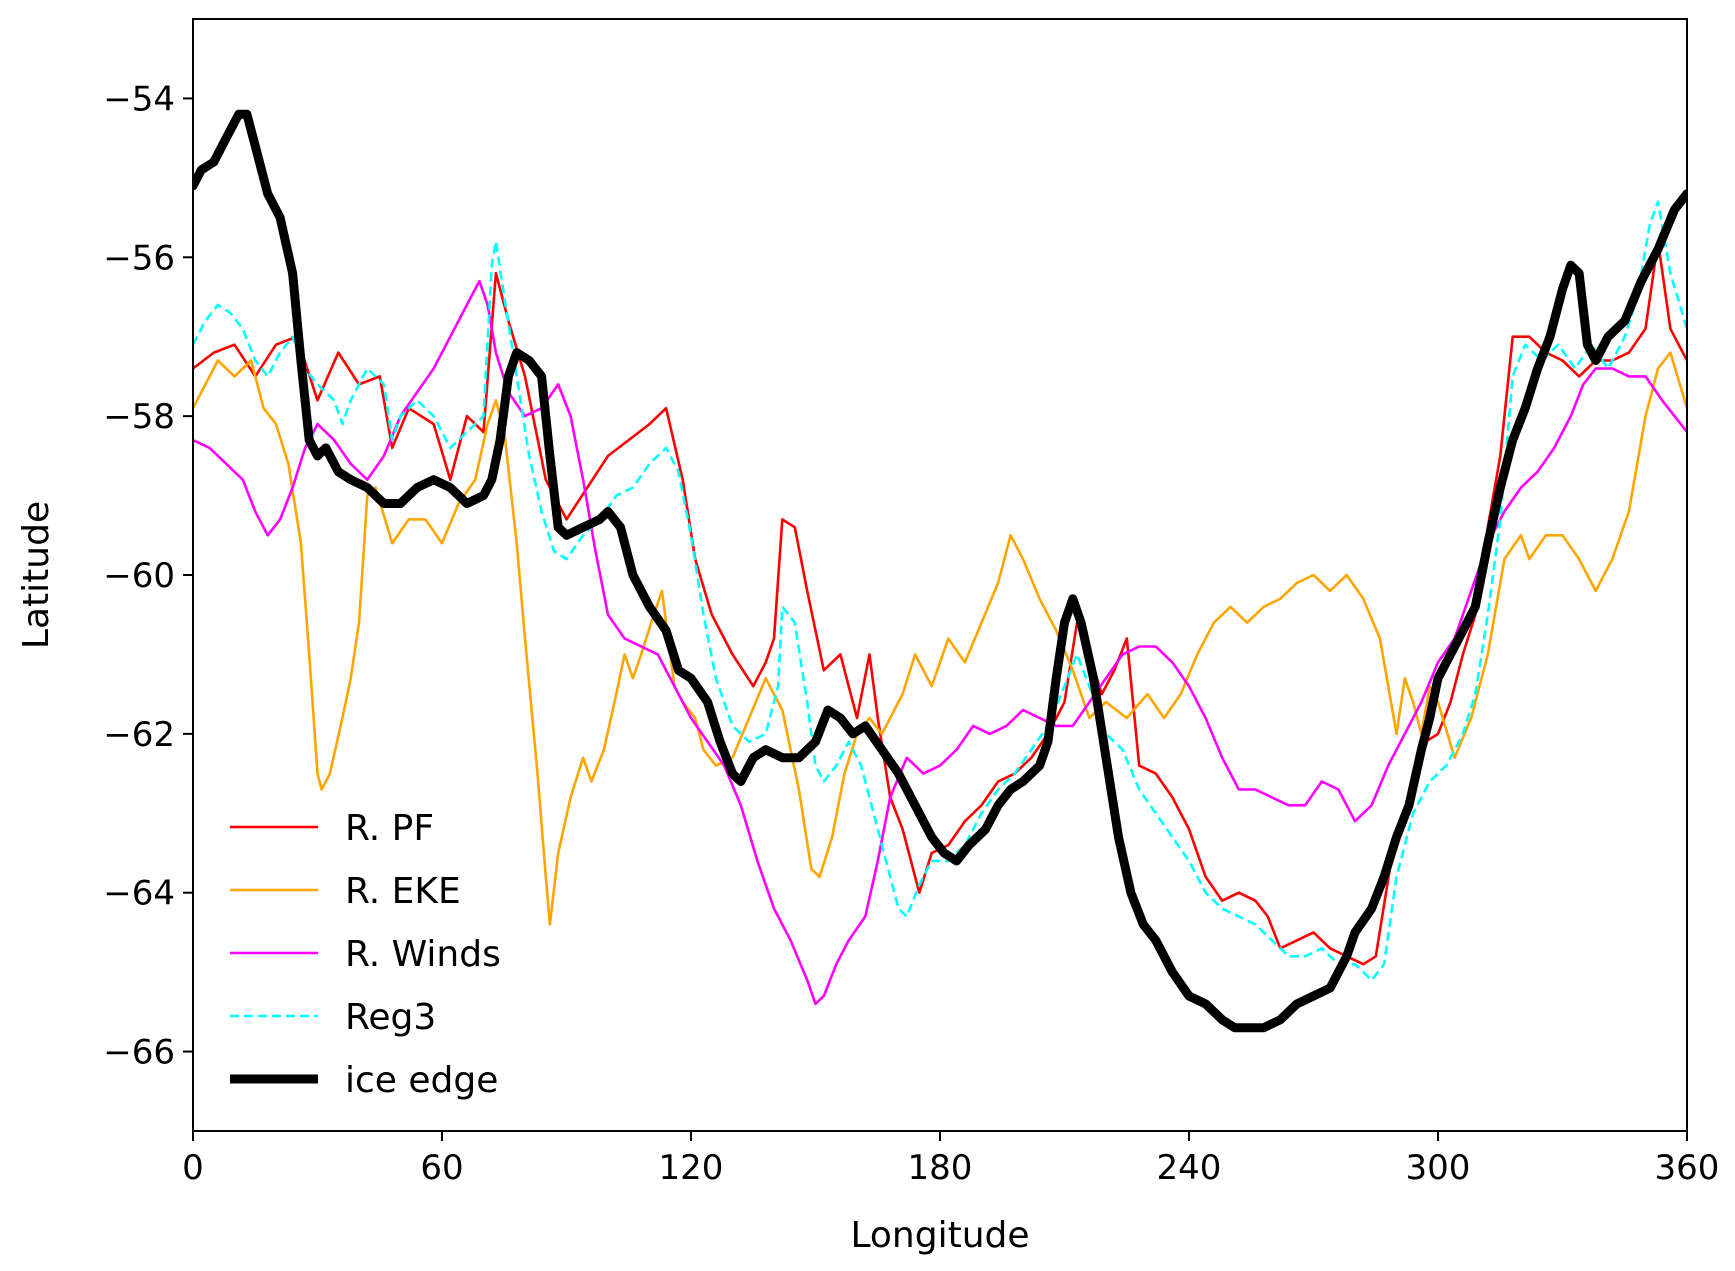  Describe the element at coordinates (139, 99) in the screenshot. I see `y-tick-label: −54` at that location.